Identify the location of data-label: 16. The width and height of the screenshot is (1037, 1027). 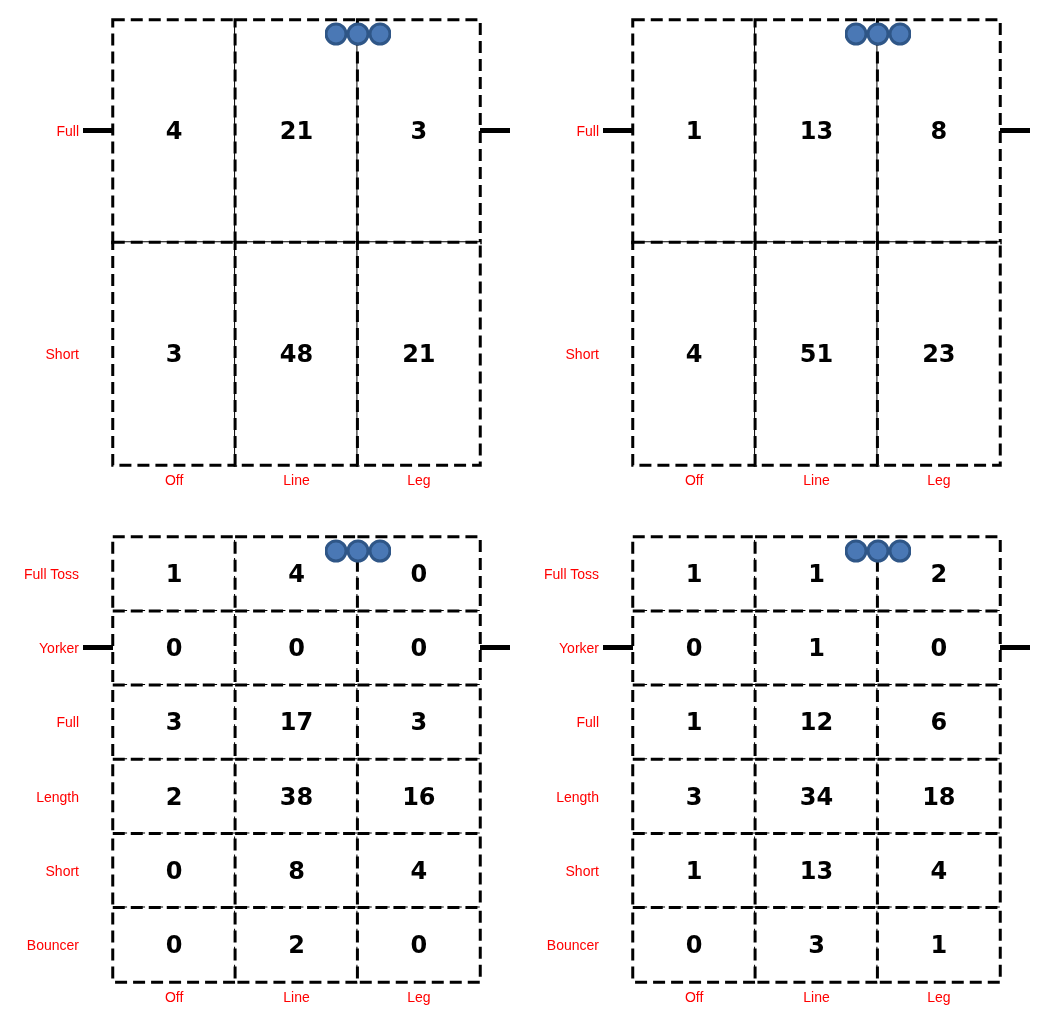
(419, 796).